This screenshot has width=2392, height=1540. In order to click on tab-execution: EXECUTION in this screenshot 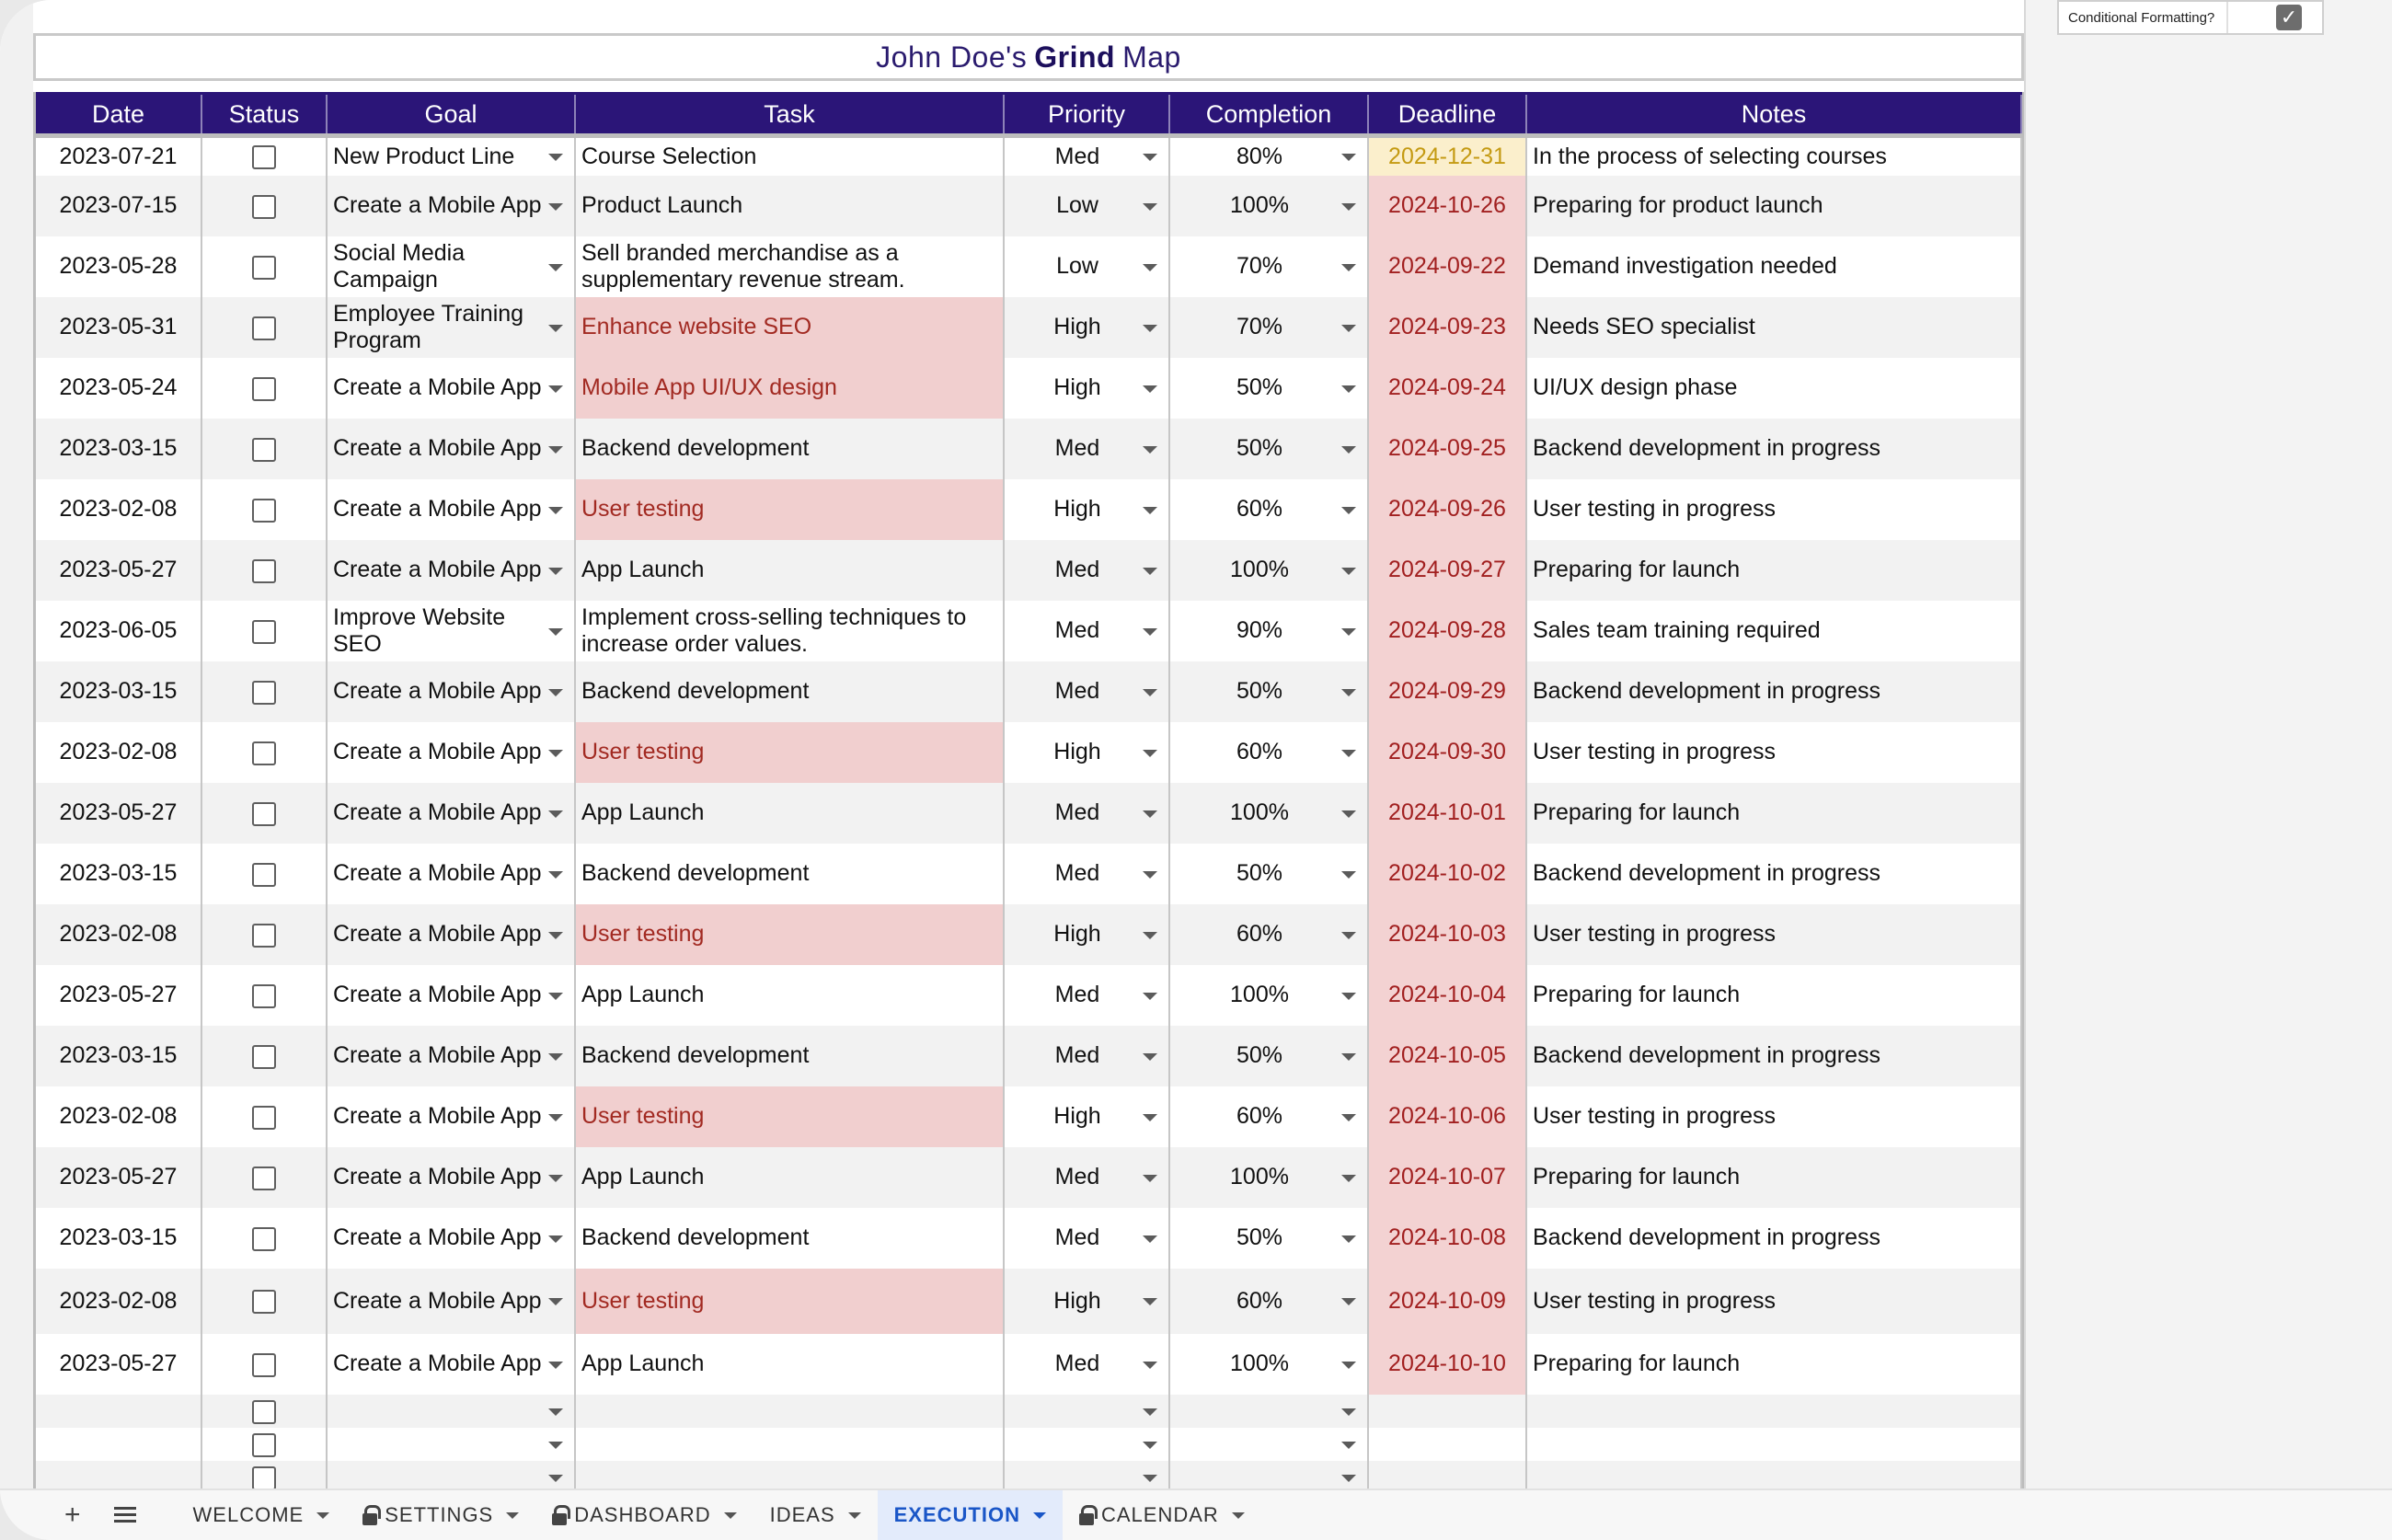, I will do `click(970, 1515)`.